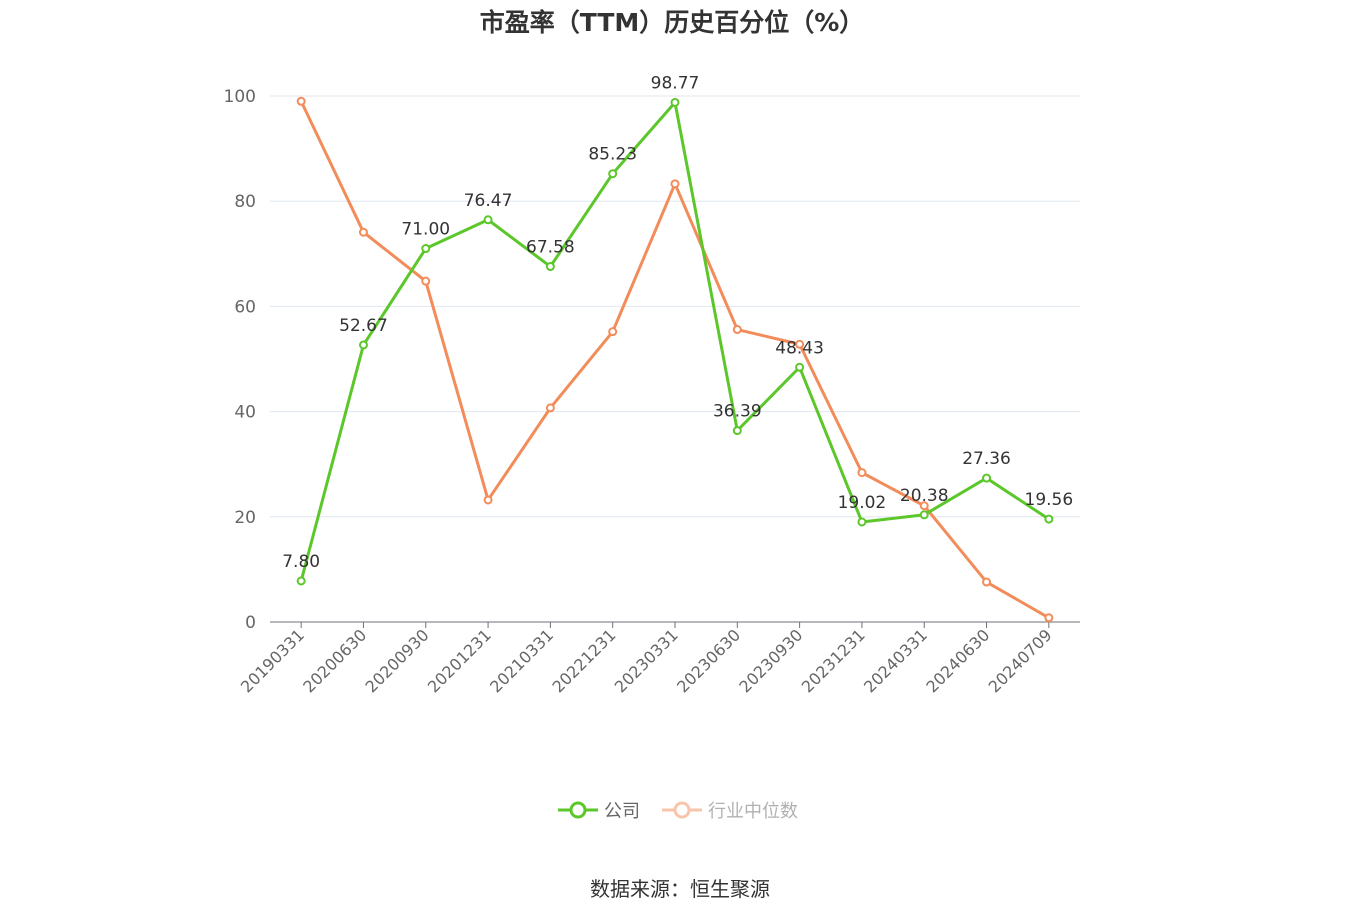 This screenshot has height=920, width=1360. What do you see at coordinates (1020, 660) in the screenshot?
I see `x-tick-label: 20240709` at bounding box center [1020, 660].